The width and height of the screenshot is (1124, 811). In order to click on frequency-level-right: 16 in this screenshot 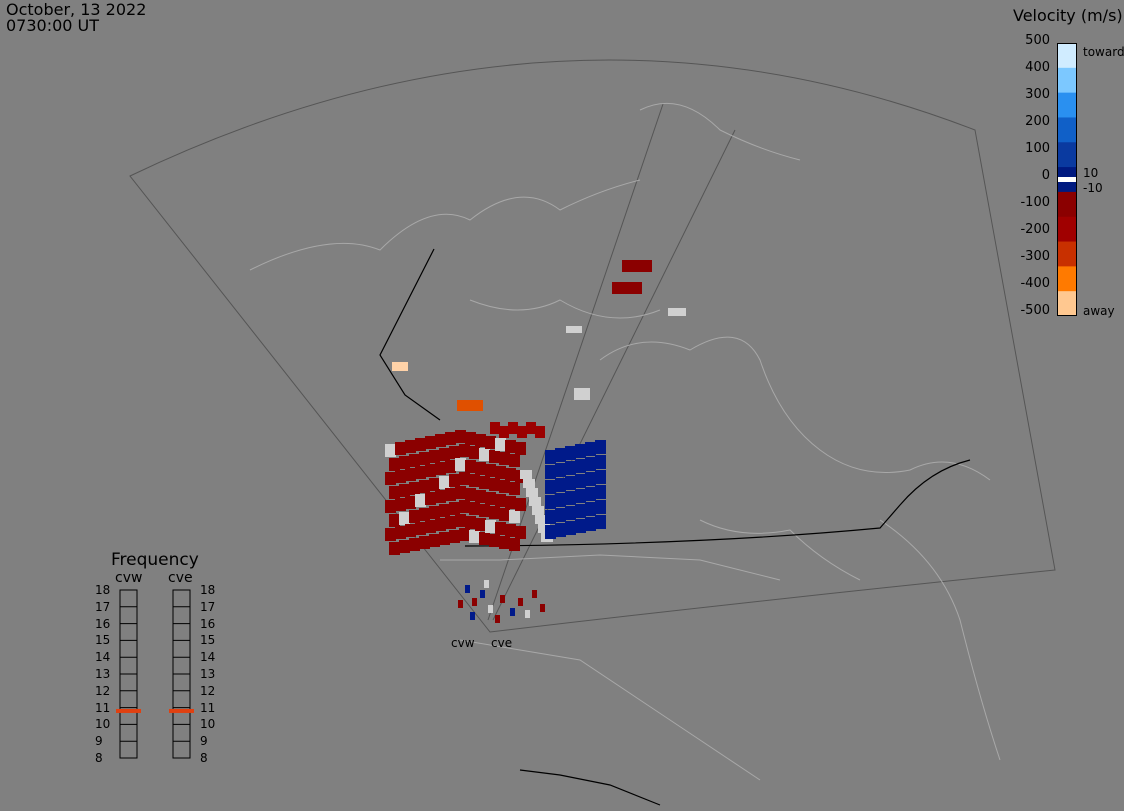, I will do `click(208, 623)`.